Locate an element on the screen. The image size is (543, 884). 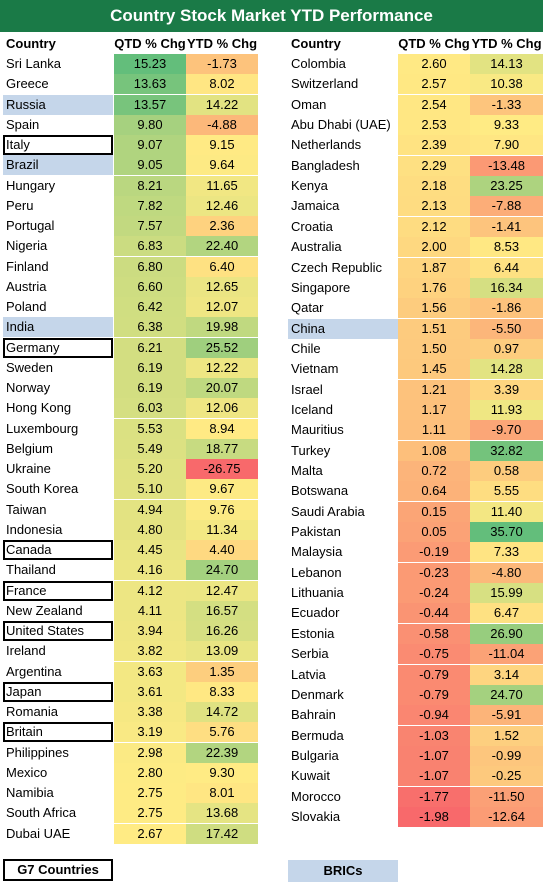
ytd-cell: 13.68 is located at coordinates (222, 813).